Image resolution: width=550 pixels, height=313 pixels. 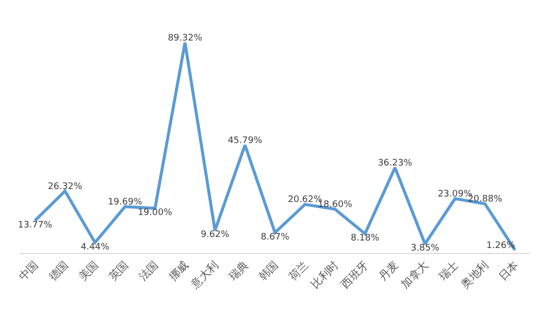 What do you see at coordinates (65, 187) in the screenshot?
I see `data-label: 26.32%` at bounding box center [65, 187].